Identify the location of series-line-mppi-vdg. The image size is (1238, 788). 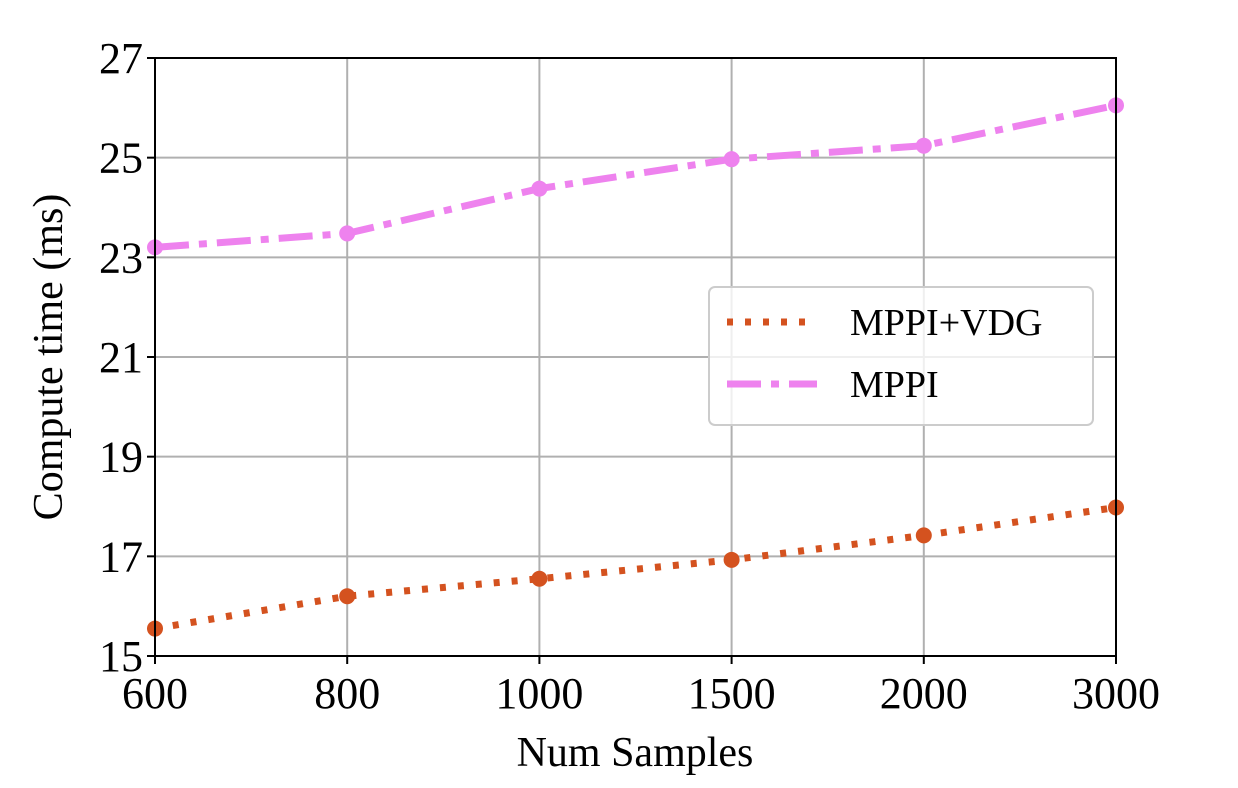
(635, 568).